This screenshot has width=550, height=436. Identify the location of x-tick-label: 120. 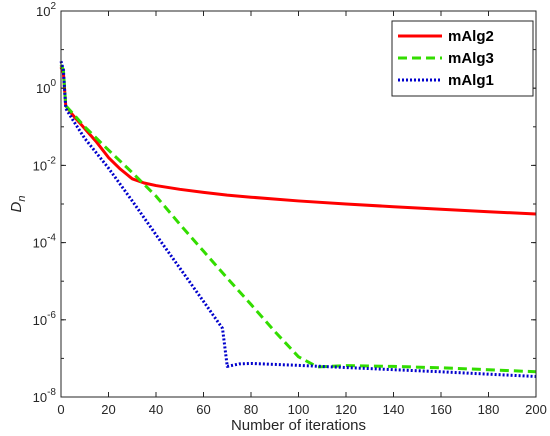
(346, 409).